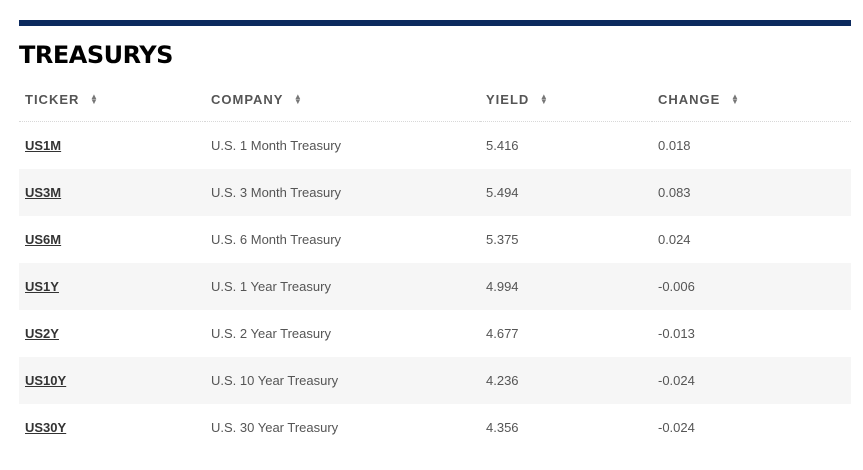  Describe the element at coordinates (435, 333) in the screenshot. I see `table-row: US2Y U.S. 2 Year Treasury 4.677 -0.013` at that location.